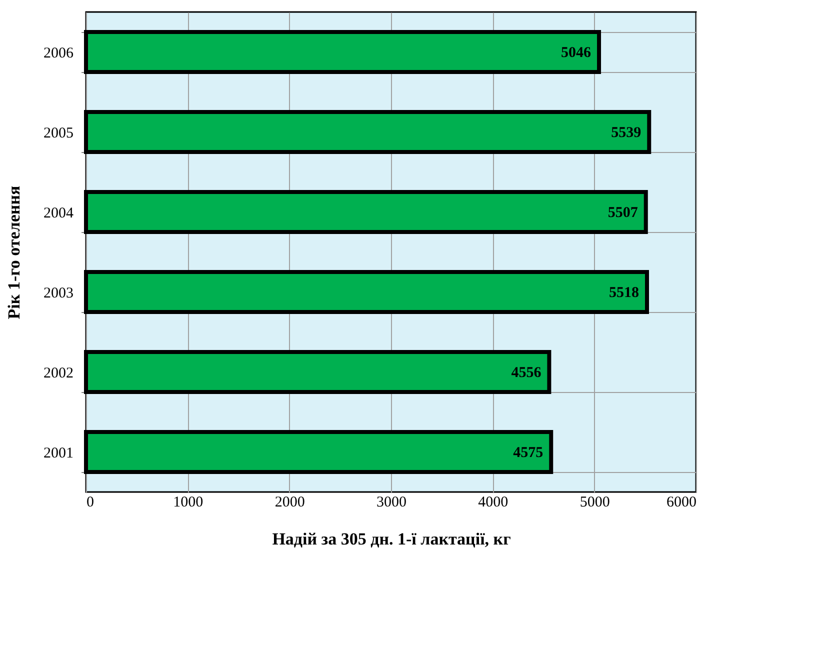 This screenshot has width=818, height=651. What do you see at coordinates (59, 54) in the screenshot?
I see `y-tick-label: 2006` at bounding box center [59, 54].